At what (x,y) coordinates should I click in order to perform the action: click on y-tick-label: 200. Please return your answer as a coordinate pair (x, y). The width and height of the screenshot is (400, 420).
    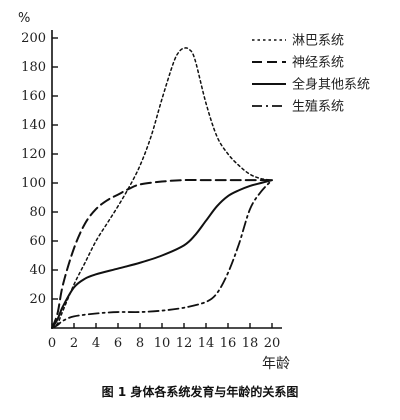
    Looking at the image, I should click on (33, 38).